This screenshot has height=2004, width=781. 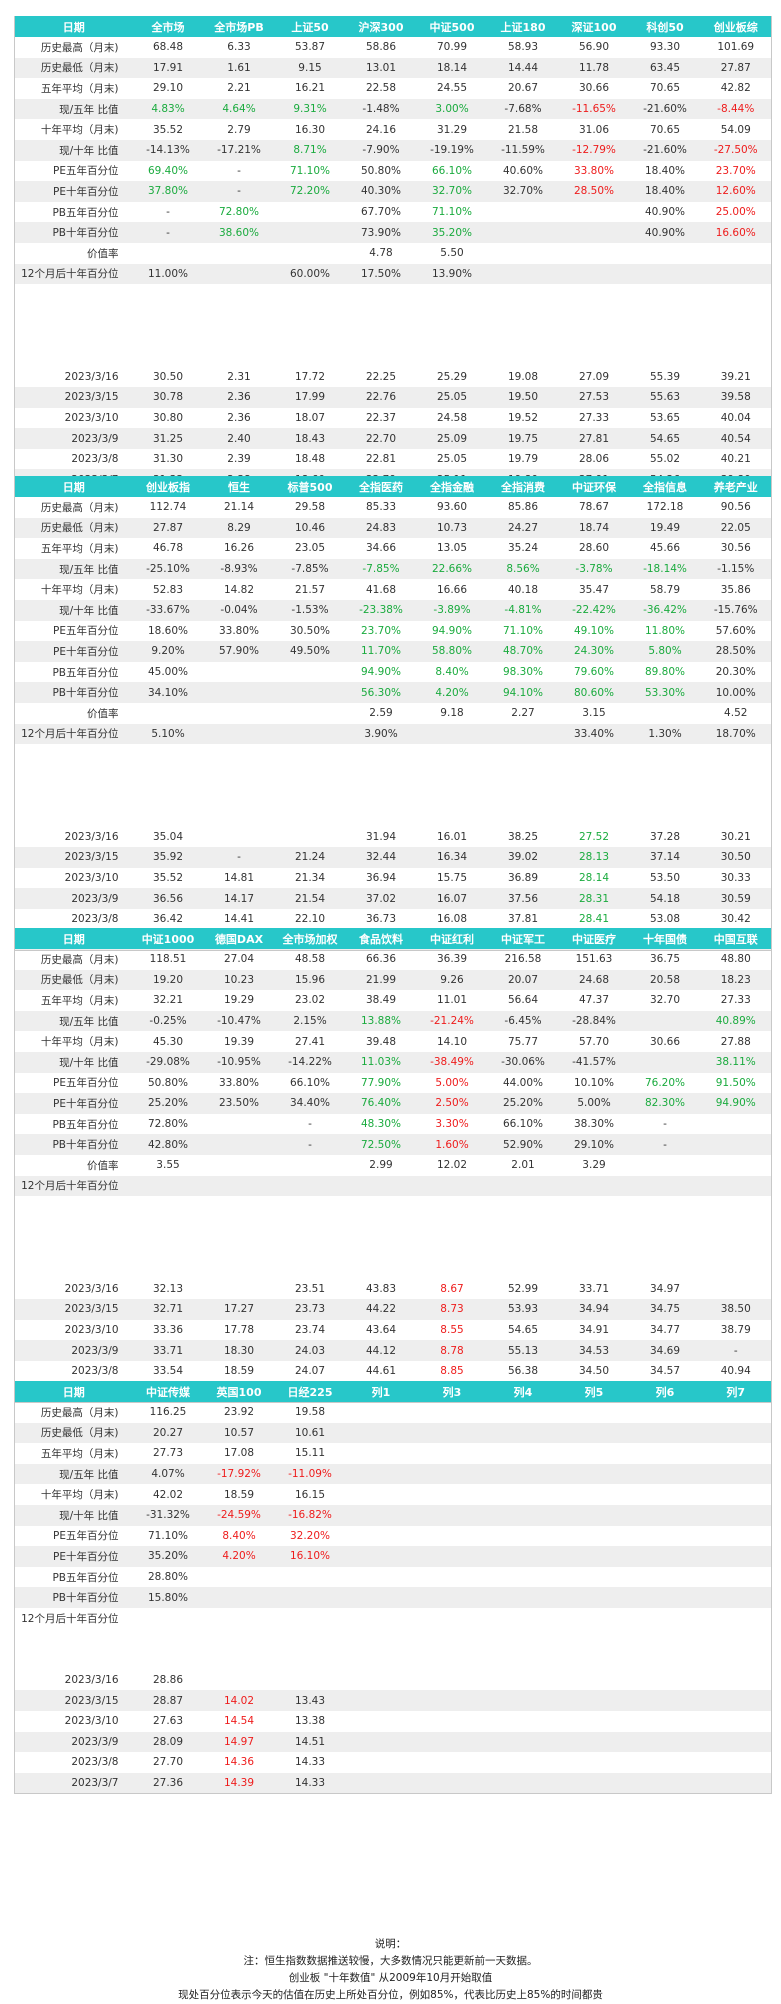 I want to click on table-cell: 19.75, so click(x=523, y=438).